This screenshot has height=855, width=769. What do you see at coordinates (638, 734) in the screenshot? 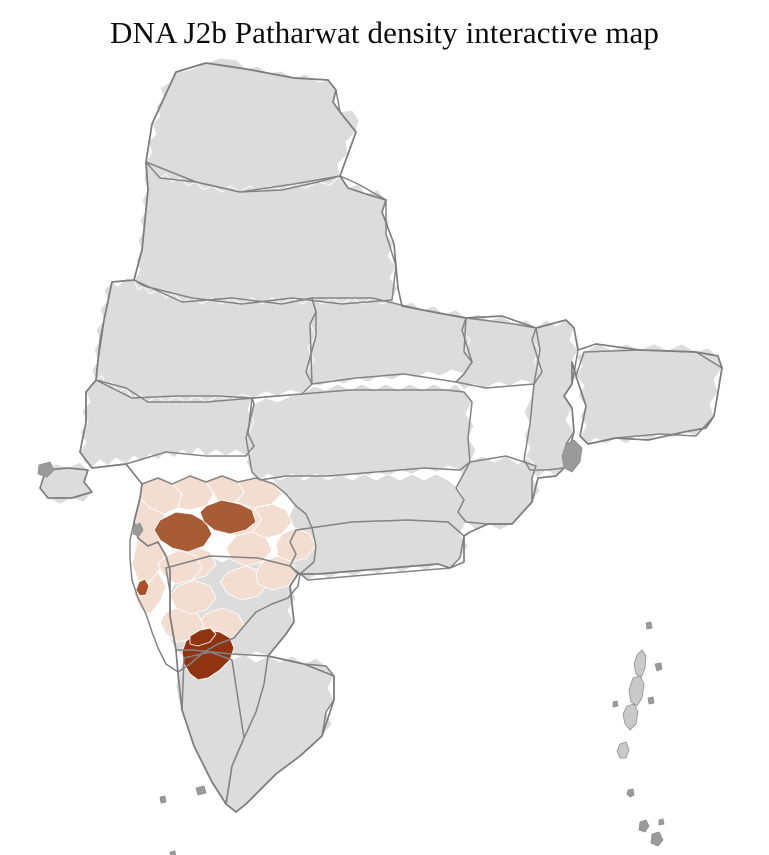
I see `andaman-nicobar-islands` at bounding box center [638, 734].